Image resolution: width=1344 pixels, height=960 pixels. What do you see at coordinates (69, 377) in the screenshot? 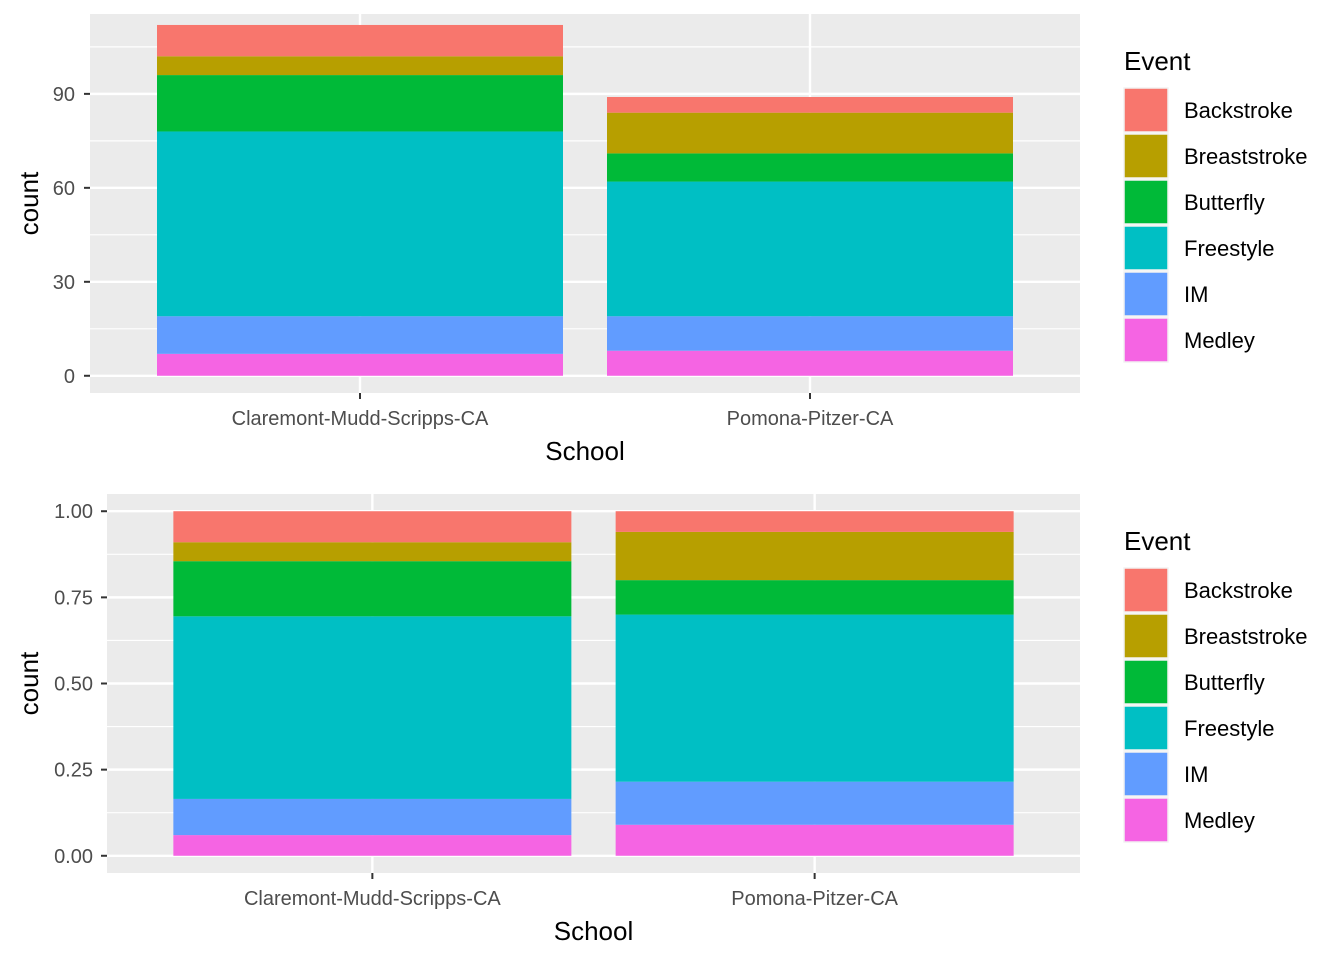
I see `y-tick-label: 0` at bounding box center [69, 377].